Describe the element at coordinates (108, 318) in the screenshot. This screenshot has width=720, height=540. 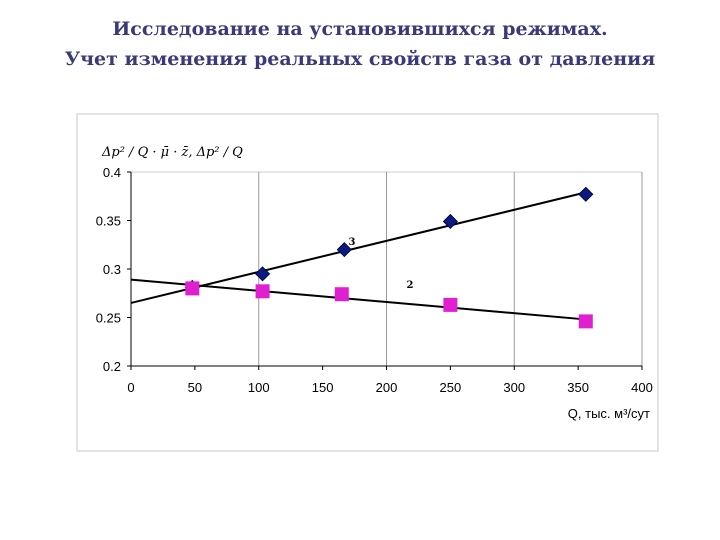
I see `y-tick-label: 0.25` at that location.